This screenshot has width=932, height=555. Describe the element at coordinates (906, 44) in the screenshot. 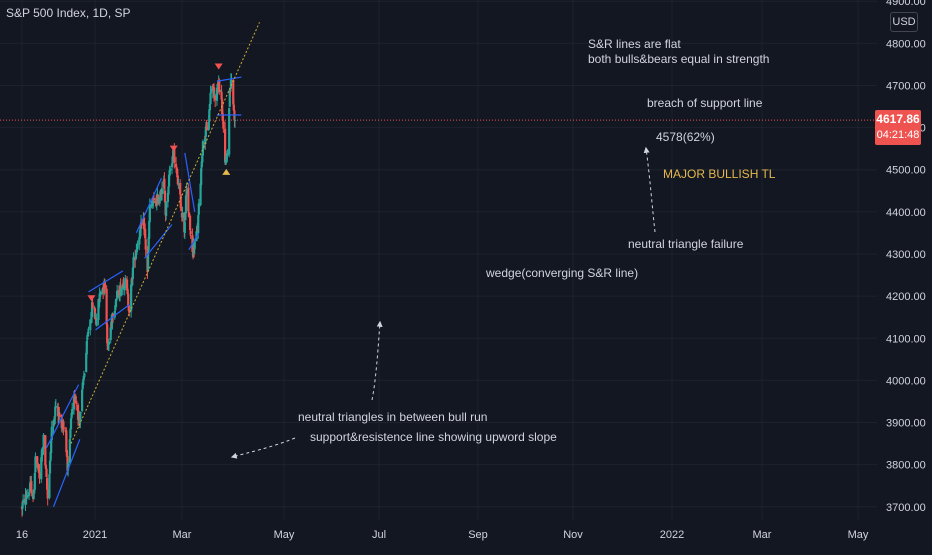

I see `y-tick-label: 4800.00` at that location.